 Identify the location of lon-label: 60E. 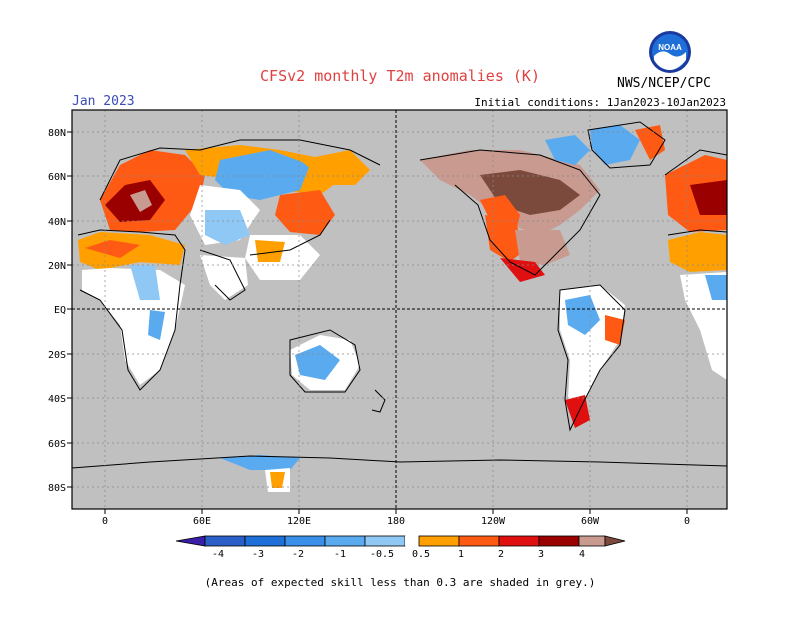
(202, 521).